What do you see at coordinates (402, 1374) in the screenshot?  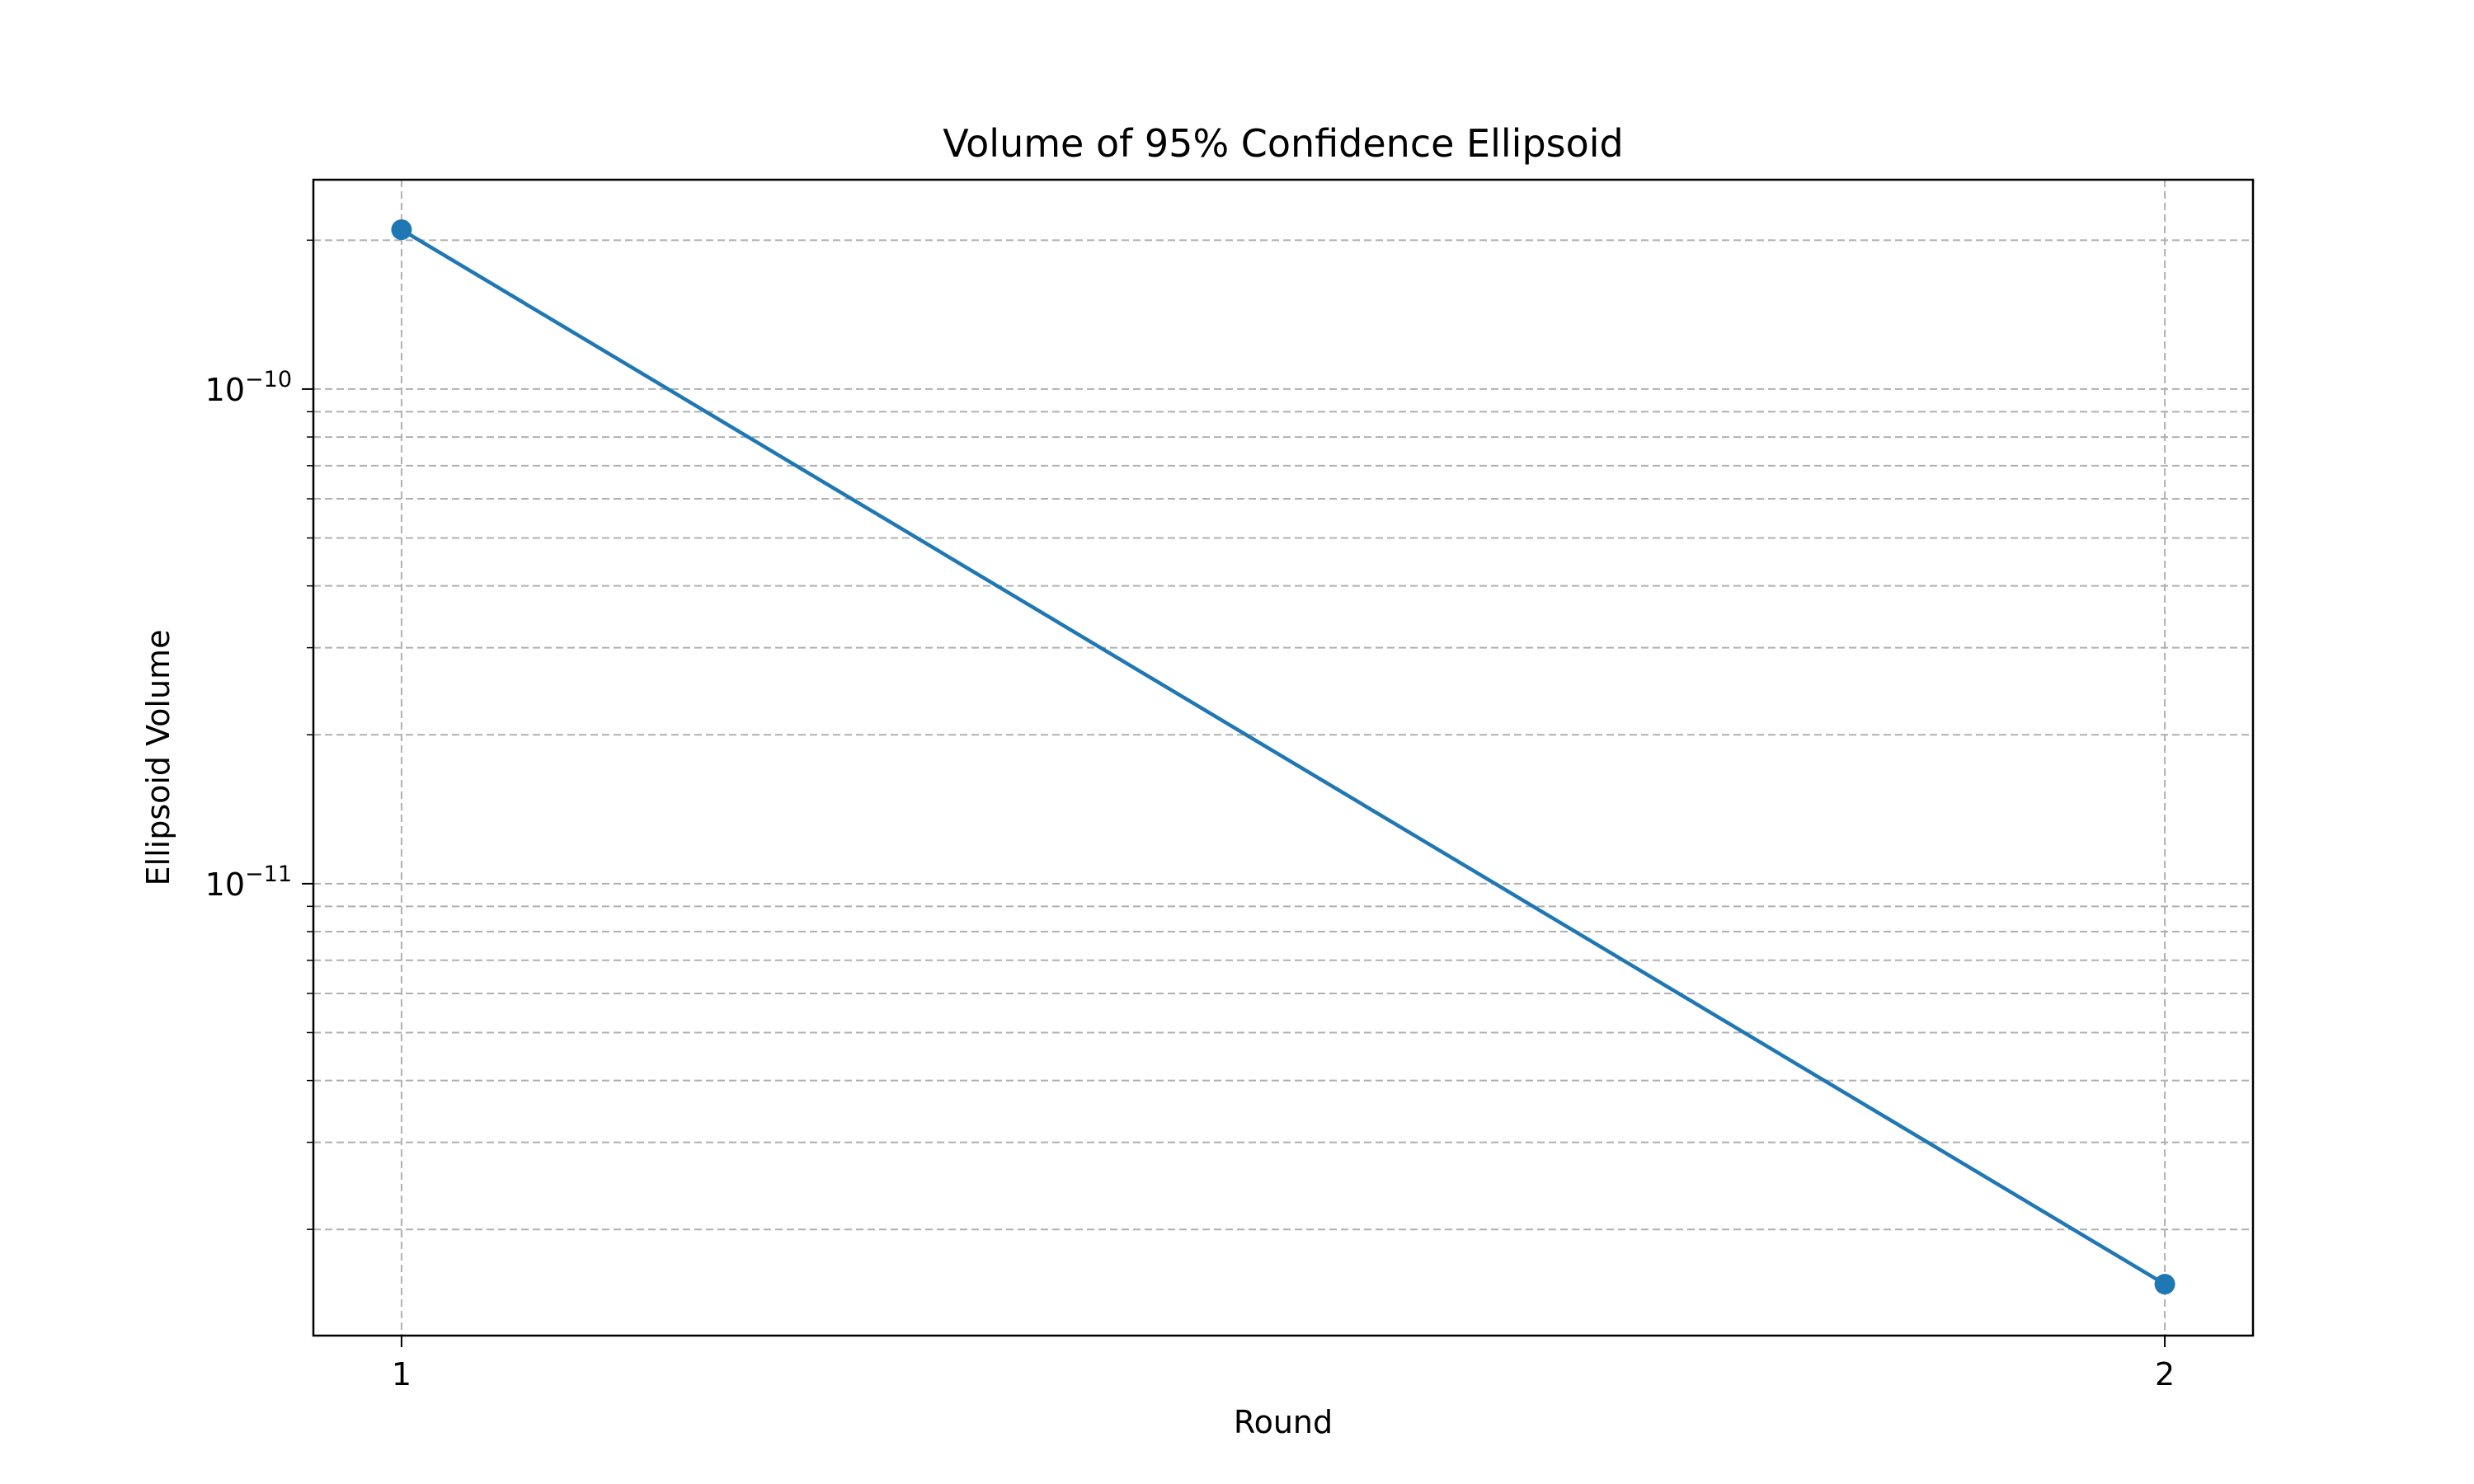 I see `x-tick-label: 1` at bounding box center [402, 1374].